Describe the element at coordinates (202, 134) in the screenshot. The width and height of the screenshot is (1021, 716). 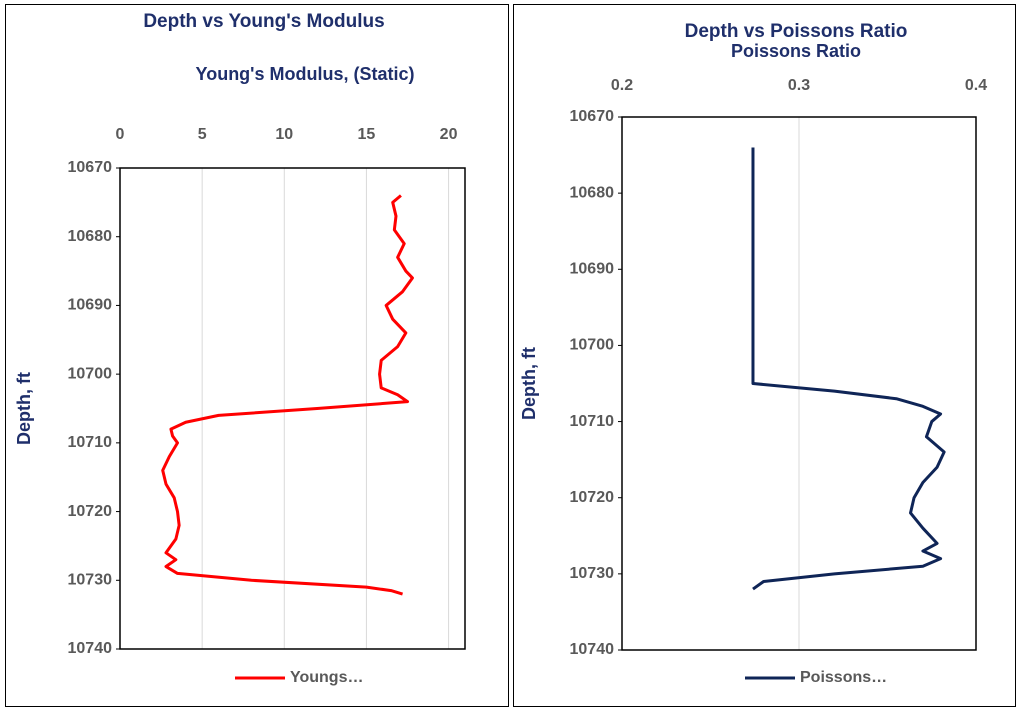
I see `x-tick-label: 5` at that location.